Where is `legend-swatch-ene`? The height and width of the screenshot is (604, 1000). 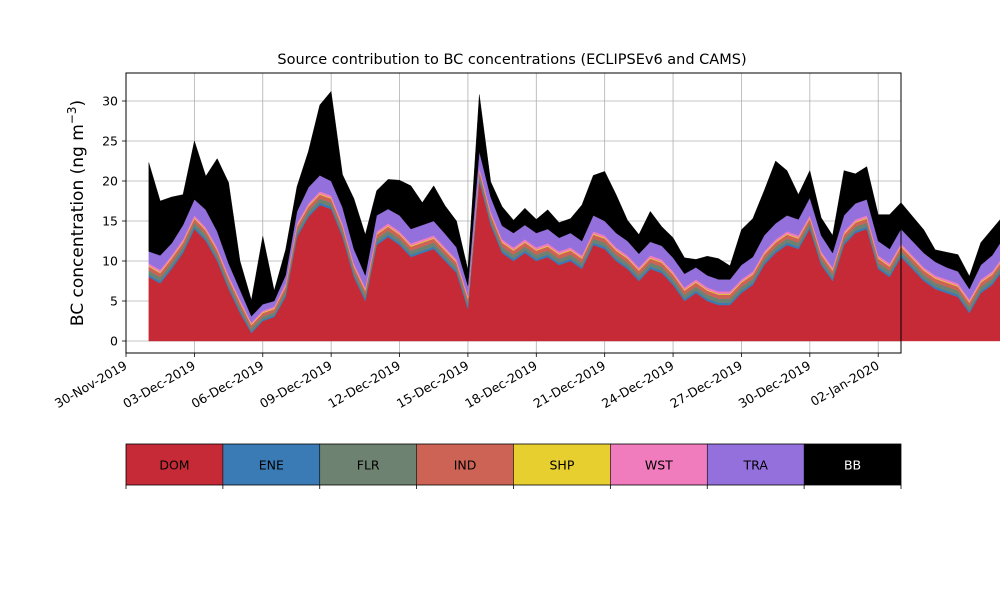 legend-swatch-ene is located at coordinates (271, 464).